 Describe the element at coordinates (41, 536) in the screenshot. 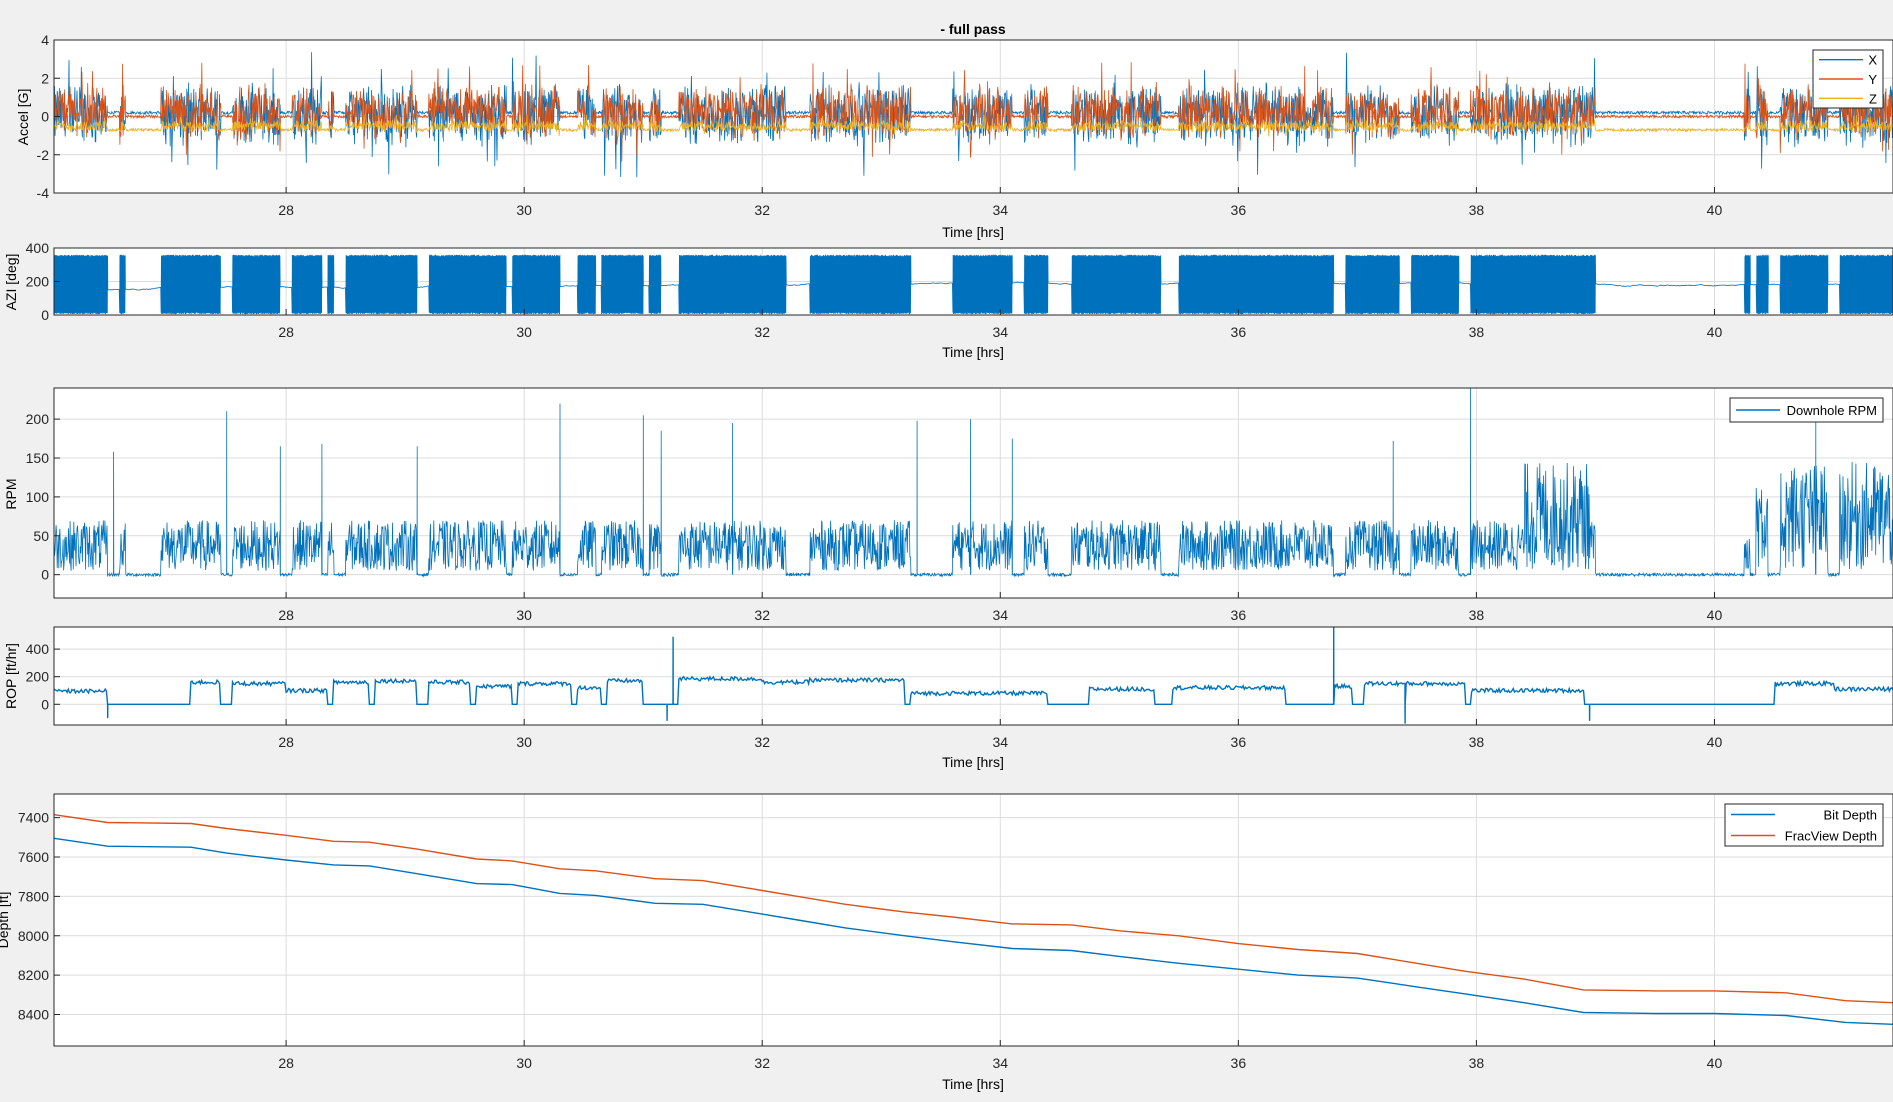

I see `y-tick-label: 50` at that location.